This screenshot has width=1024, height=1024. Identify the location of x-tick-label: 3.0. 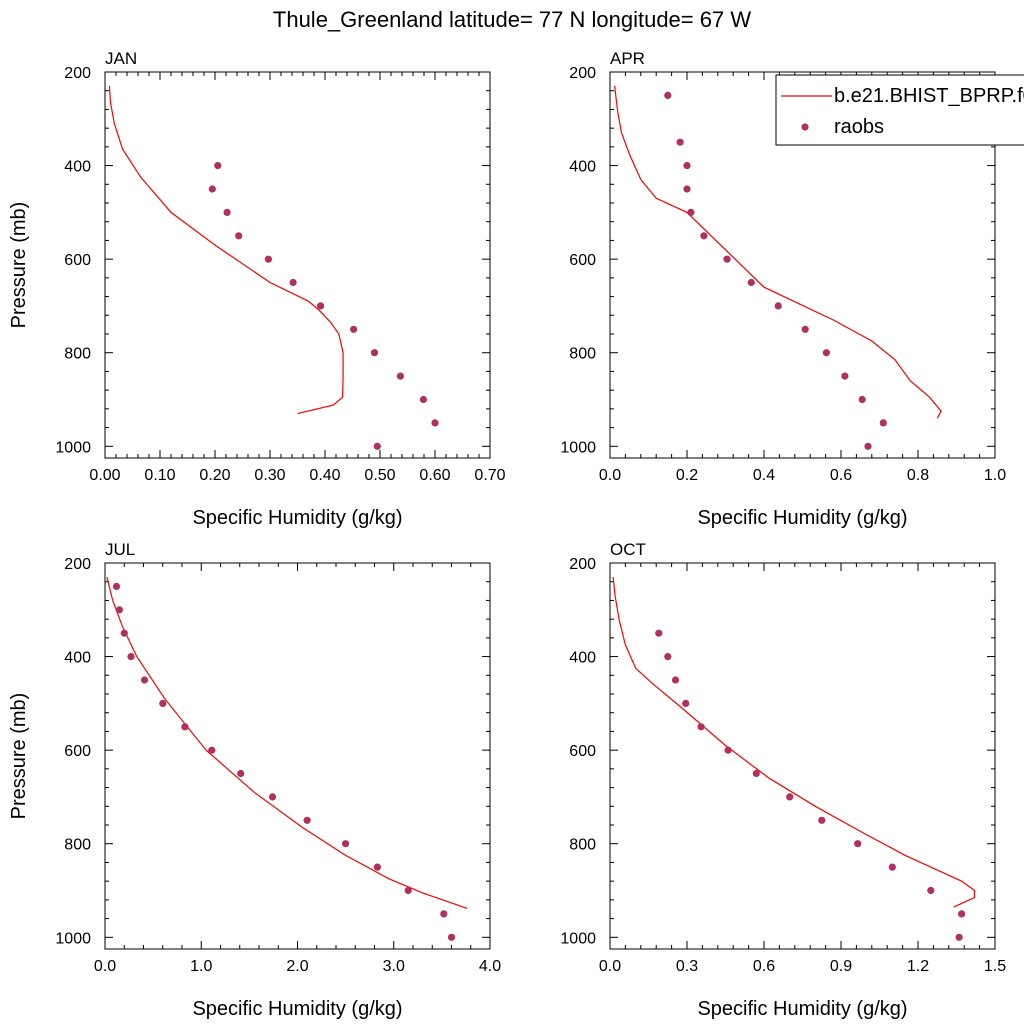
(394, 966).